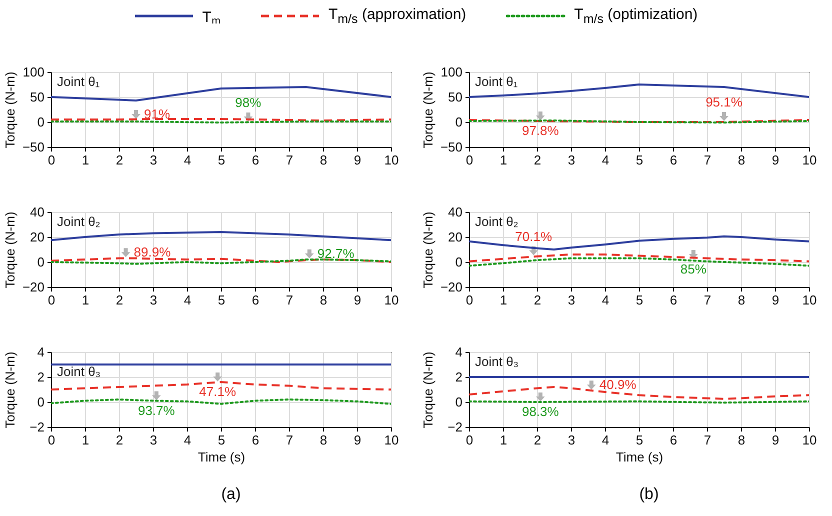  What do you see at coordinates (211, 17) in the screenshot?
I see `legend-label: Tₘ` at bounding box center [211, 17].